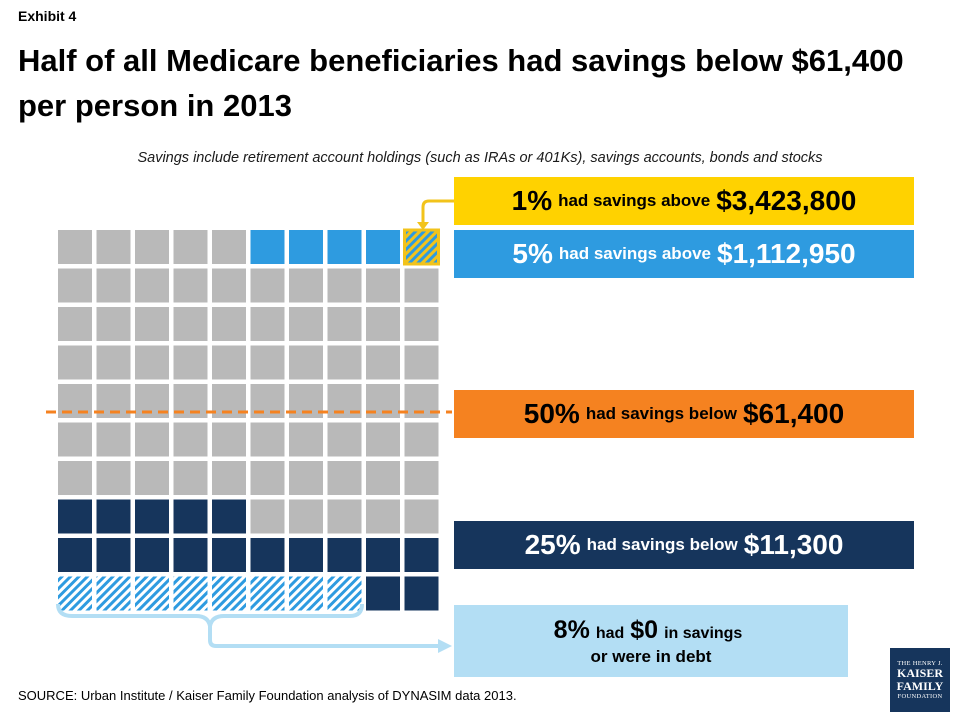  What do you see at coordinates (684, 545) in the screenshot?
I see `callout-bottom25: 25% had savings below $11,300` at bounding box center [684, 545].